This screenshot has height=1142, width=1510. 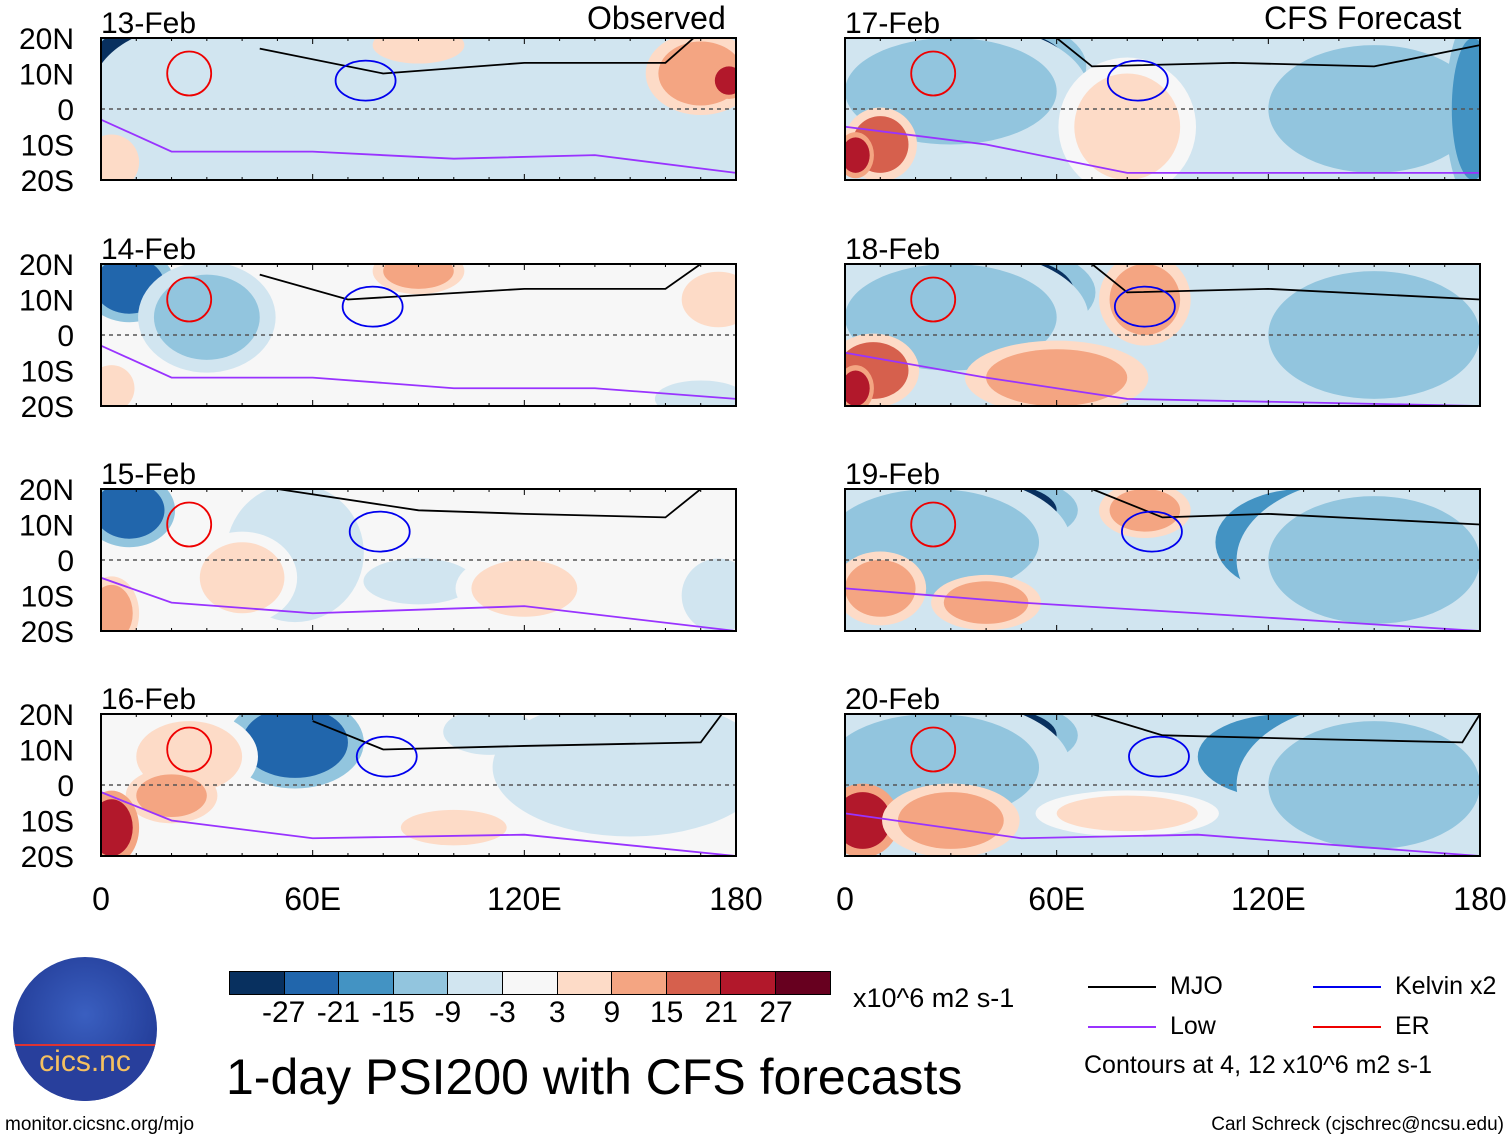 What do you see at coordinates (148, 23) in the screenshot?
I see `panel-date: 13-Feb` at bounding box center [148, 23].